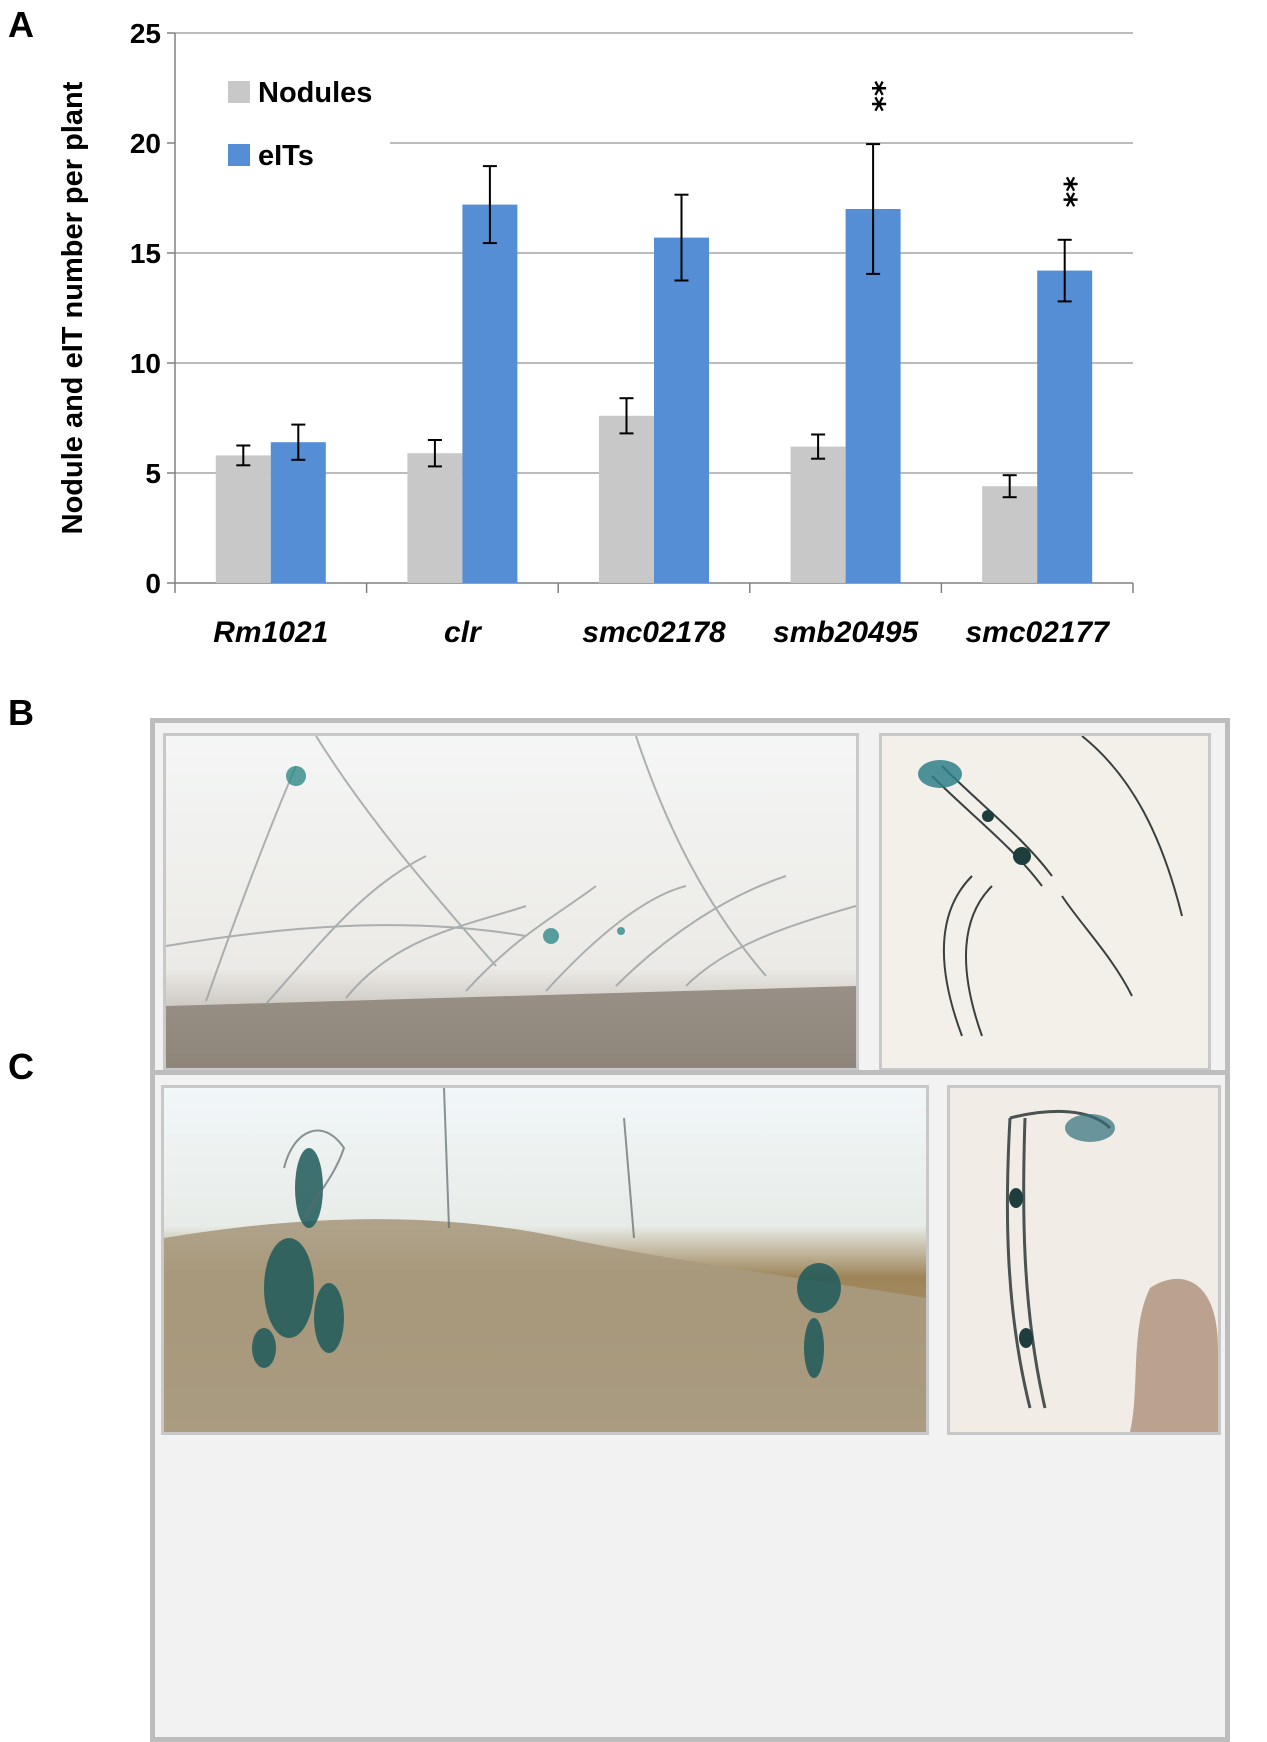  What do you see at coordinates (1045, 902) in the screenshot?
I see `panel-b-micrograph-right` at bounding box center [1045, 902].